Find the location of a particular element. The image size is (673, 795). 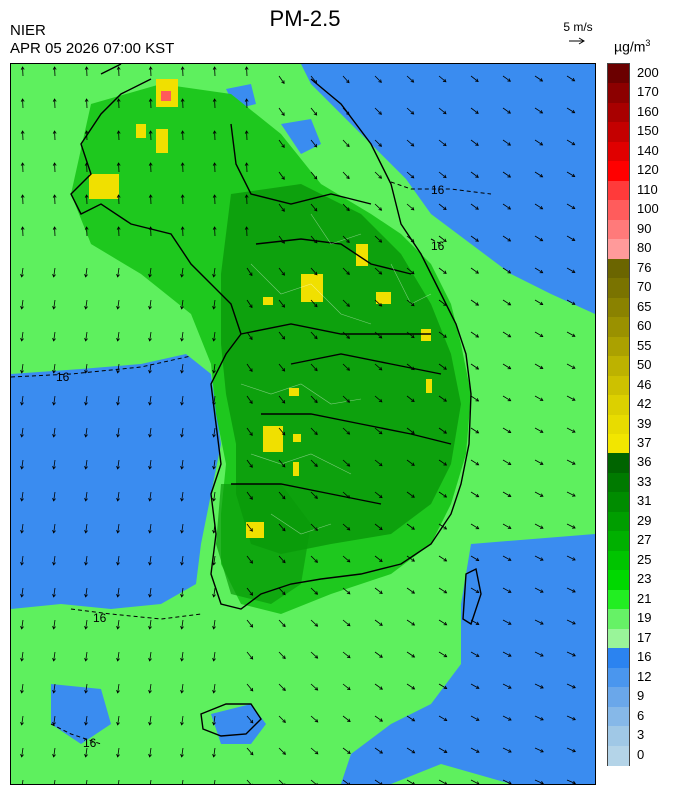

legend-level-label: 90 is located at coordinates (644, 228).